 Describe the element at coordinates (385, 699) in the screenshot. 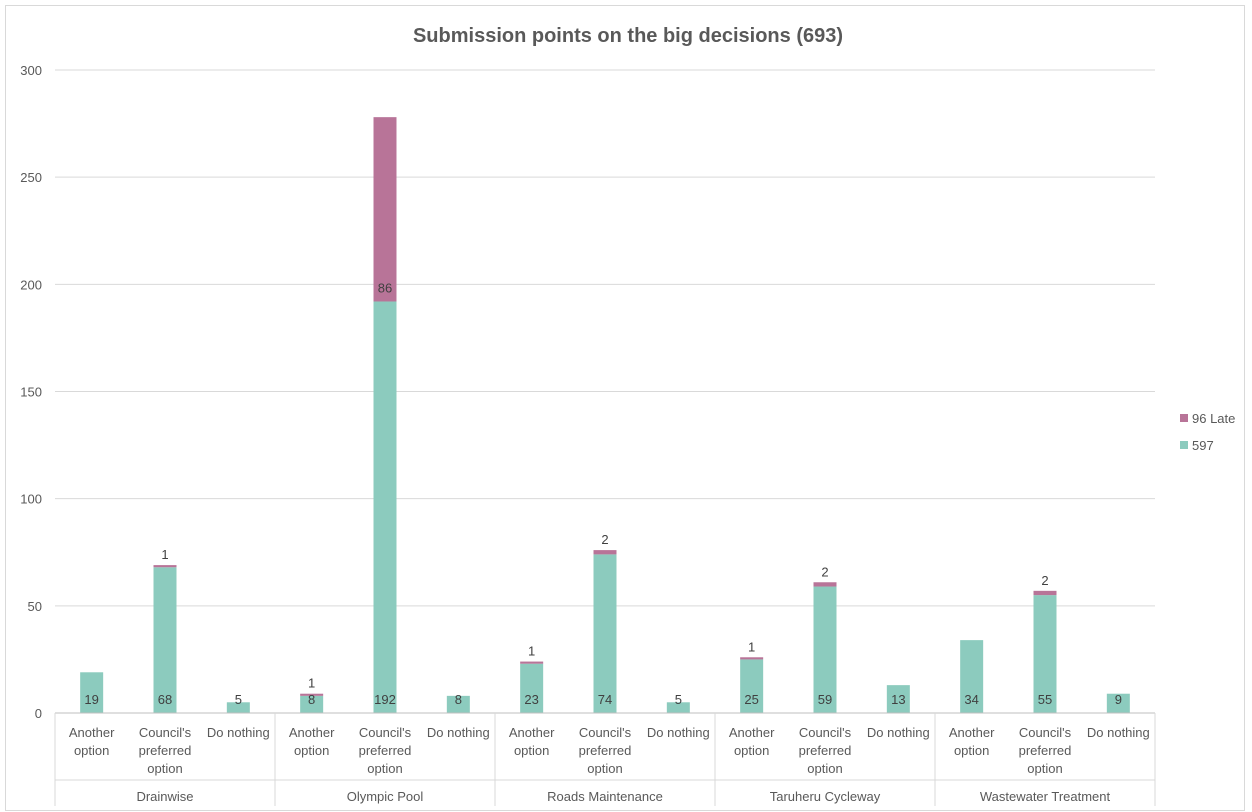

I see `data-label: 192` at that location.